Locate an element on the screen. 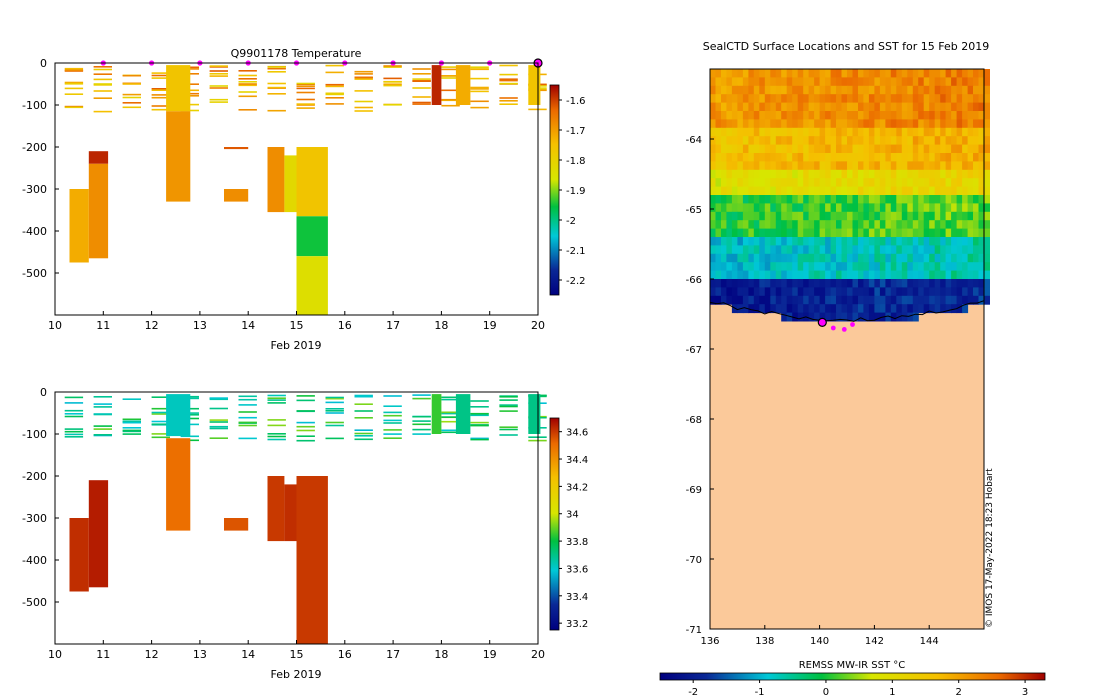 The width and height of the screenshot is (1100, 700). x-tick-label: 17 is located at coordinates (393, 325).